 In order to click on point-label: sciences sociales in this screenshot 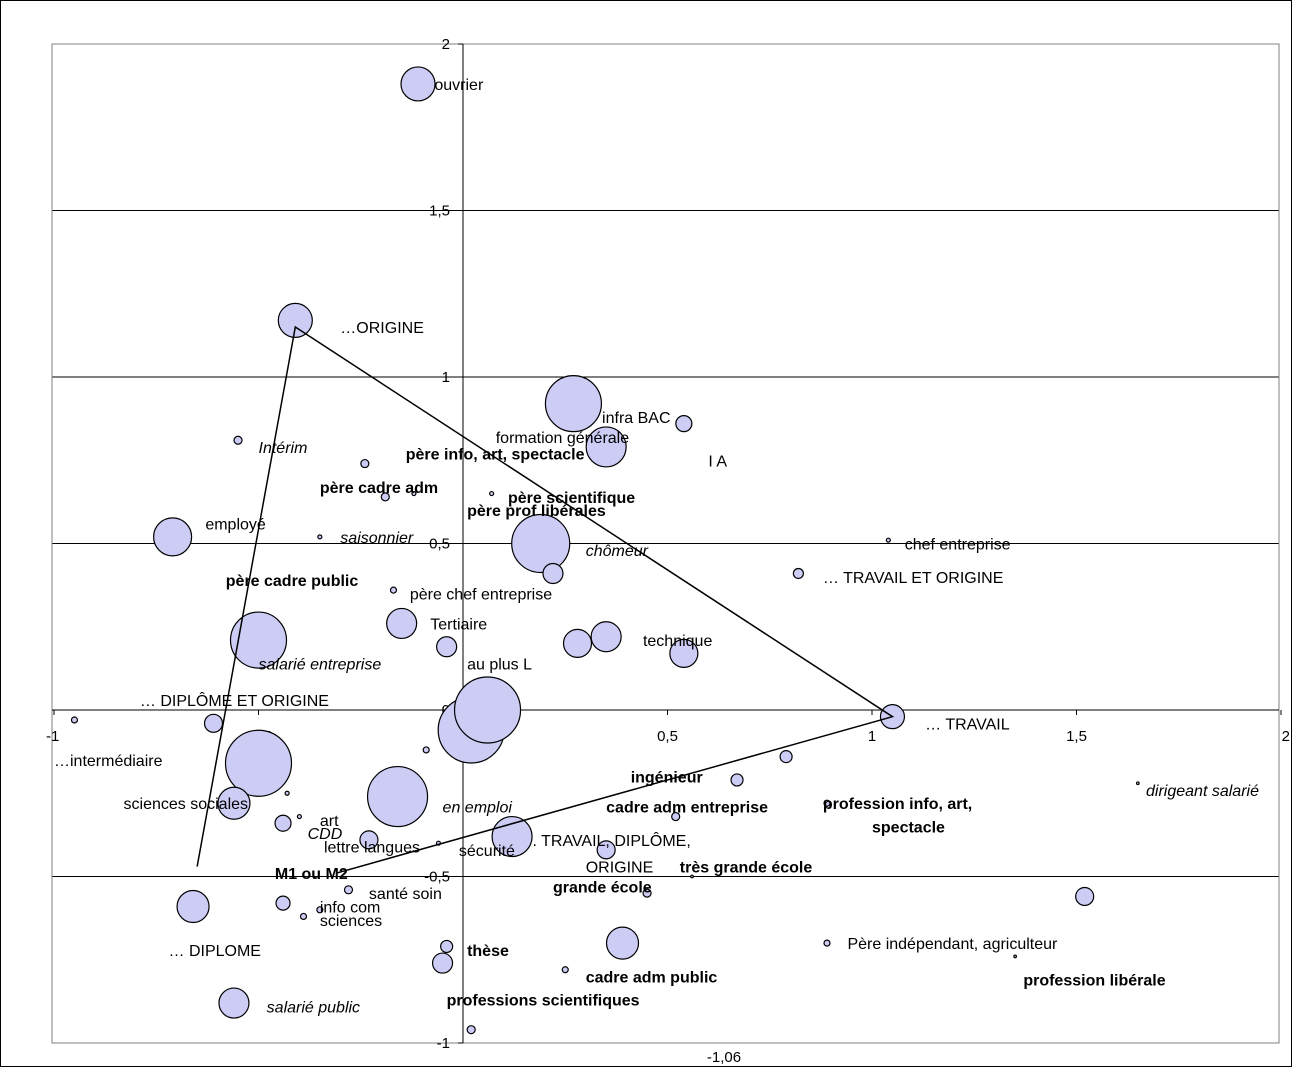, I will do `click(186, 804)`.